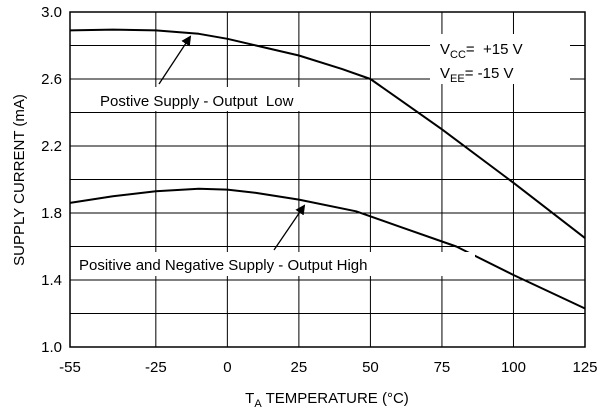 The height and width of the screenshot is (412, 605). I want to click on high-label-bg, so click(274, 264).